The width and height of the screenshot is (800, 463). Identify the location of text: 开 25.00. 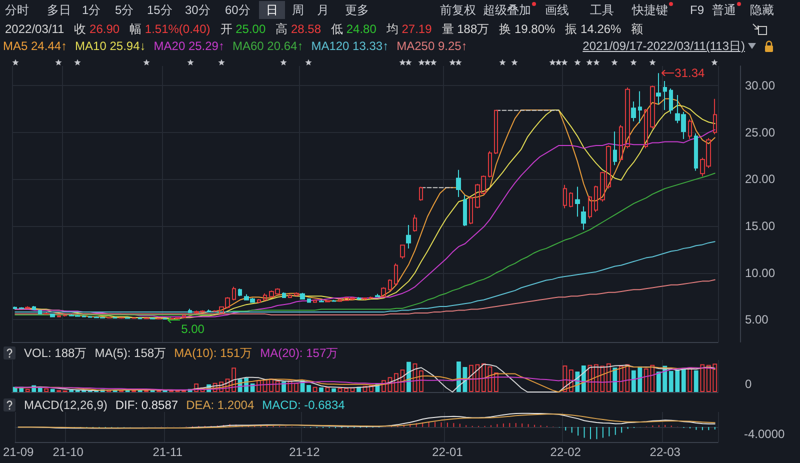
(243, 29).